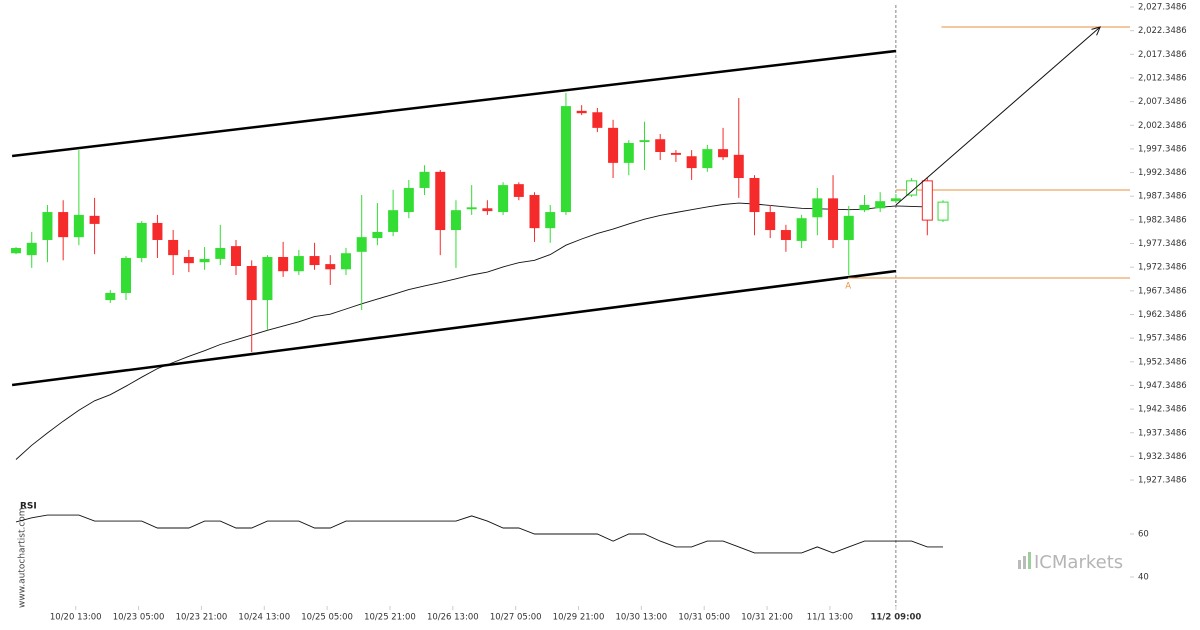  What do you see at coordinates (1162, 457) in the screenshot?
I see `y-tick-label: 1,932.3486` at bounding box center [1162, 457].